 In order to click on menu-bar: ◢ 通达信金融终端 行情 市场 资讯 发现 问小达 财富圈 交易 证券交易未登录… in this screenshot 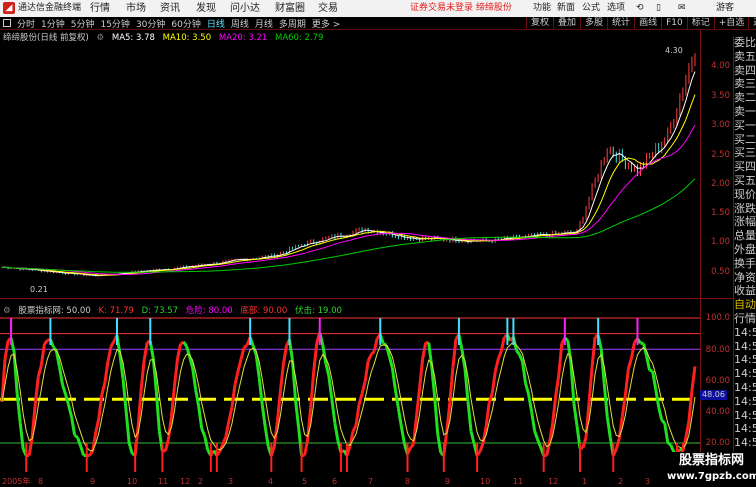, I will do `click(378, 8)`.